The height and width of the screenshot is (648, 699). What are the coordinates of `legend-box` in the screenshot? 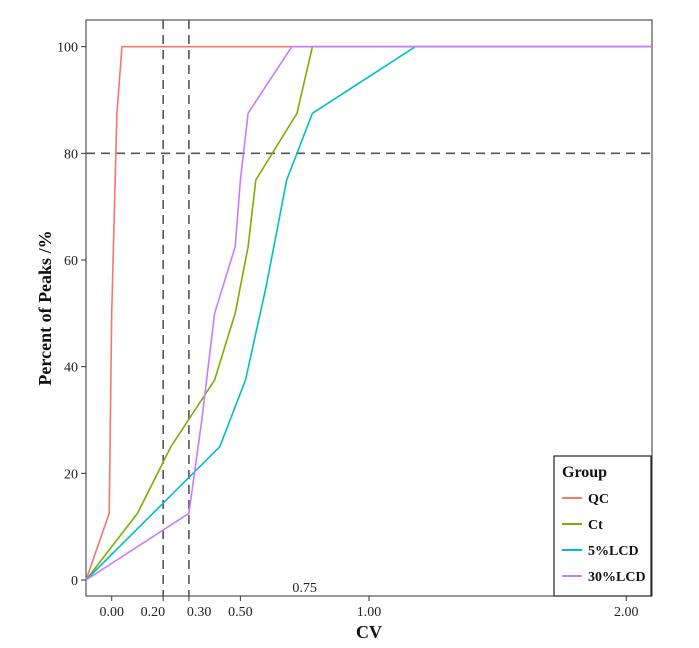 It's located at (602, 526).